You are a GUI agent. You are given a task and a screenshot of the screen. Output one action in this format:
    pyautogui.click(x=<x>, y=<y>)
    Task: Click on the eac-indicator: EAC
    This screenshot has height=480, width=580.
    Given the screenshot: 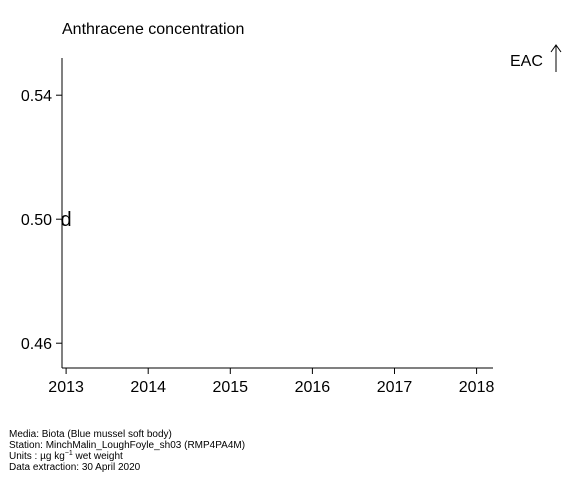 What is the action you would take?
    pyautogui.click(x=536, y=58)
    